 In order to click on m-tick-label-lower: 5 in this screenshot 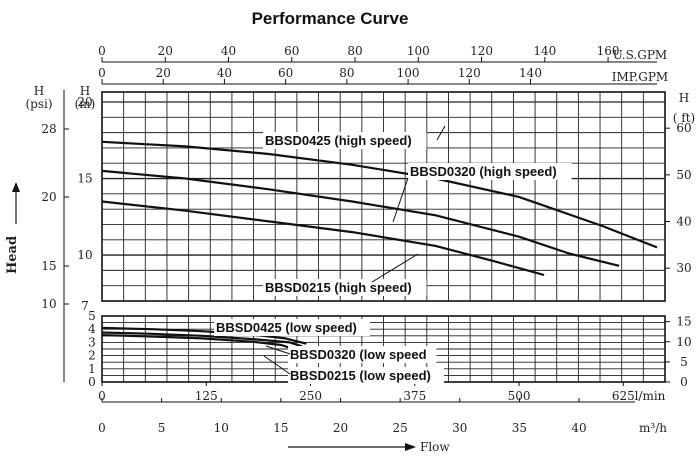, I will do `click(92, 316)`.